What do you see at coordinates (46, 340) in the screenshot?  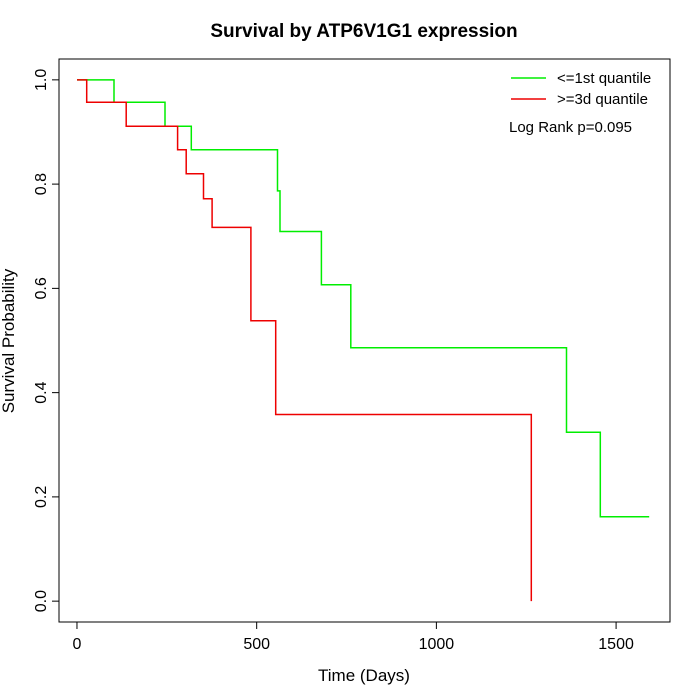 I see `y-axis: 0.0 0.2 0.4 0.6 0.8 1.0` at bounding box center [46, 340].